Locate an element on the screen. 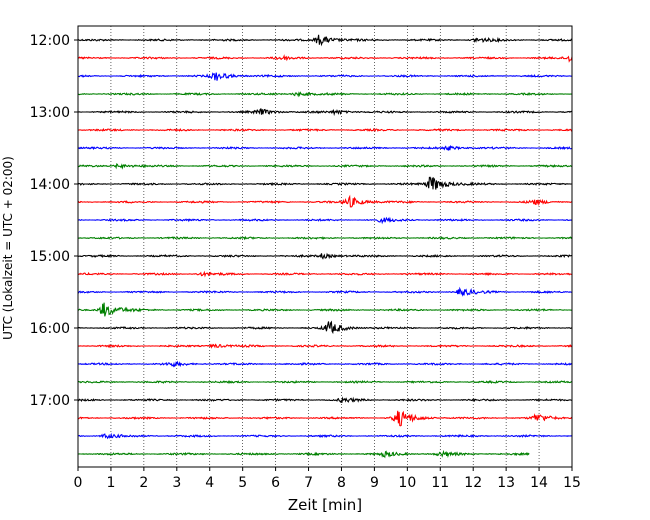 Image resolution: width=650 pixels, height=520 pixels. x-tick-label: 14 is located at coordinates (539, 483).